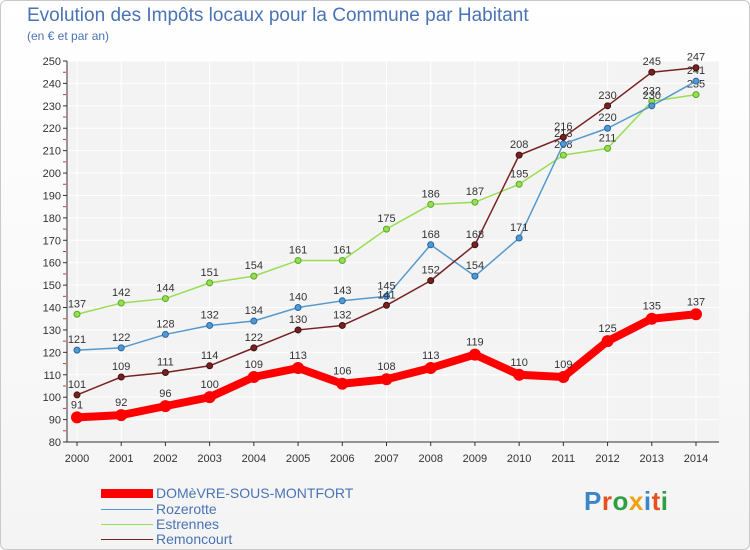 This screenshot has height=550, width=750. Describe the element at coordinates (386, 219) in the screenshot. I see `data-label-estrennes: 175` at that location.